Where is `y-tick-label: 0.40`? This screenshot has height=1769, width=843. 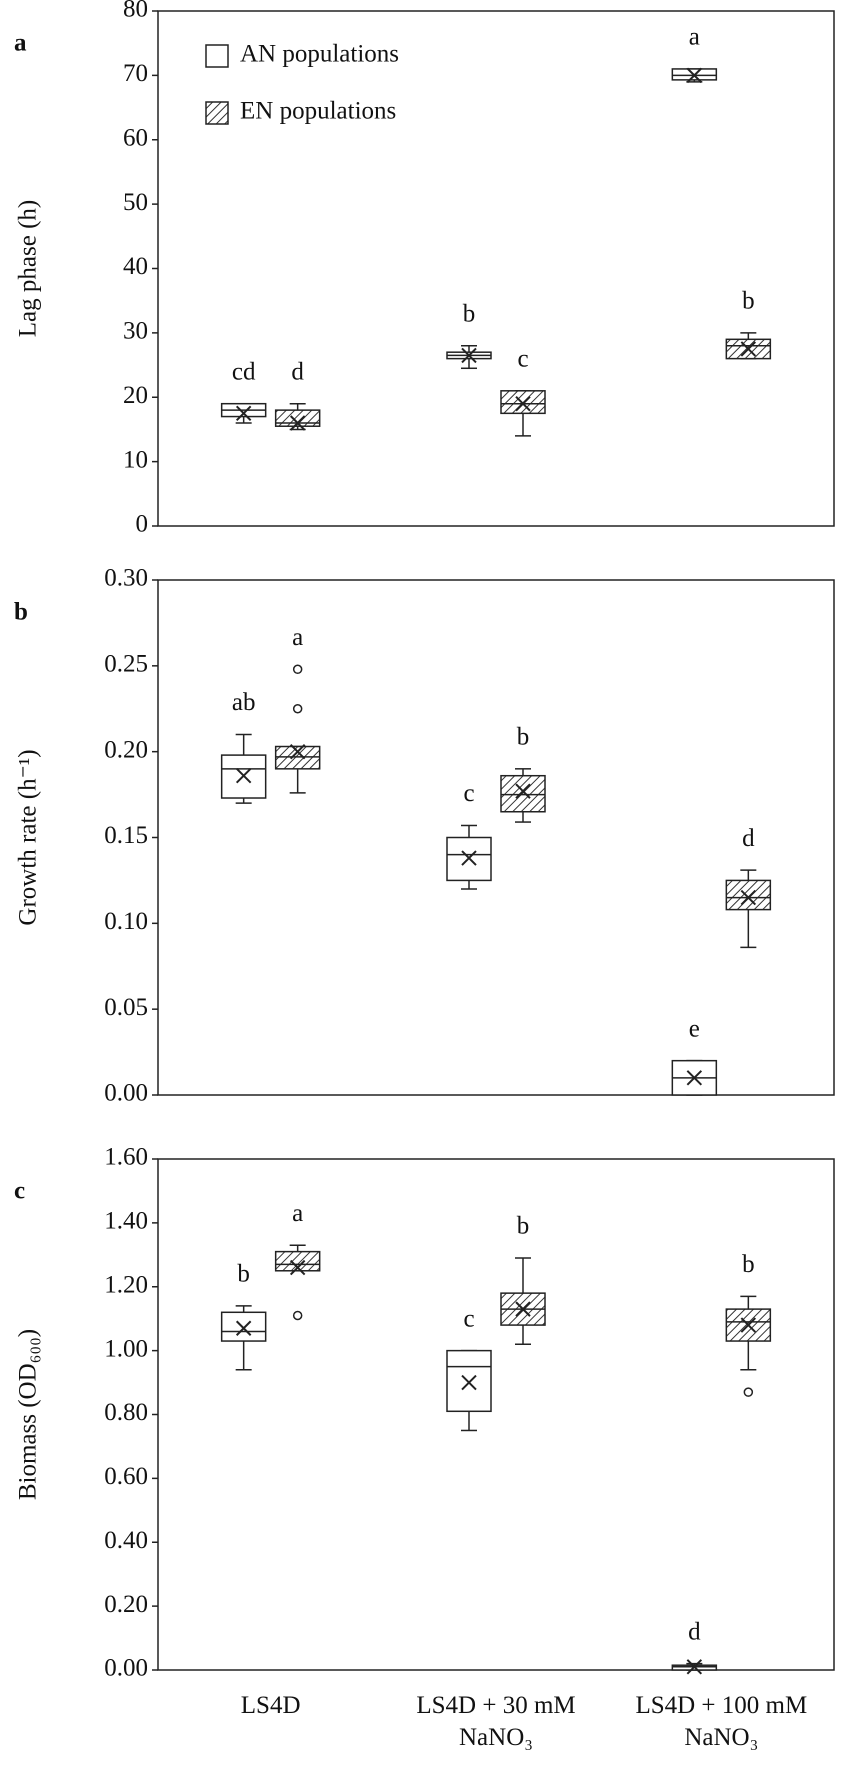
y-tick-label: 0.40 is located at coordinates (126, 1540).